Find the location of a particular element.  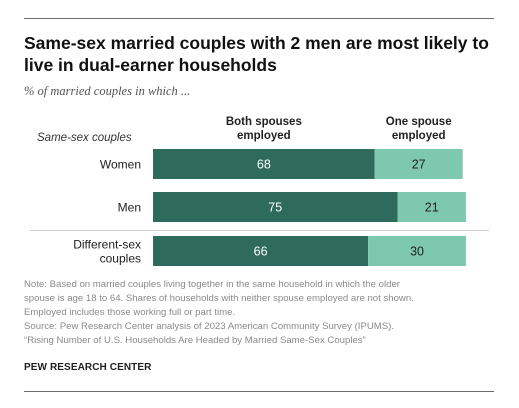

category-label: Different-sex couples is located at coordinates (107, 252).